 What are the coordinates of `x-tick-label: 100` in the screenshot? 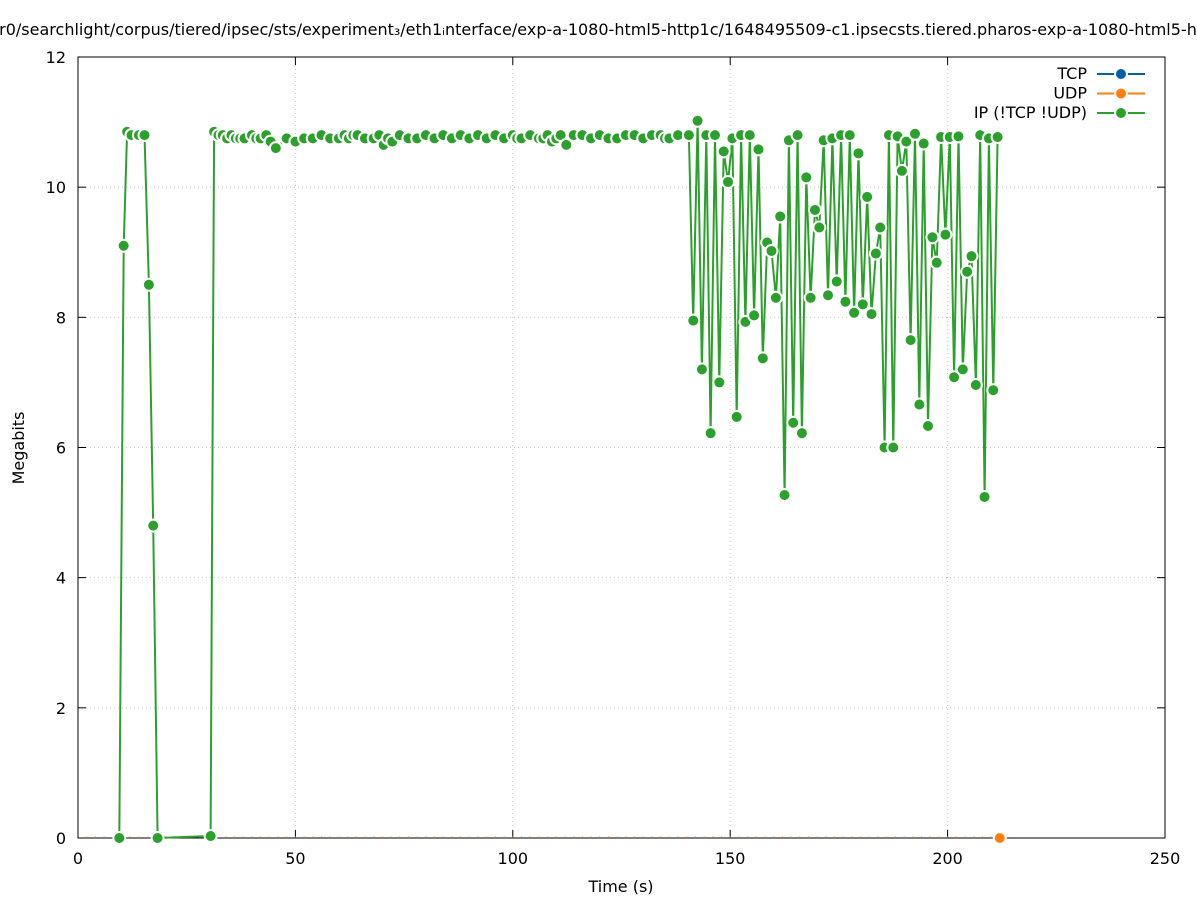 It's located at (513, 858).